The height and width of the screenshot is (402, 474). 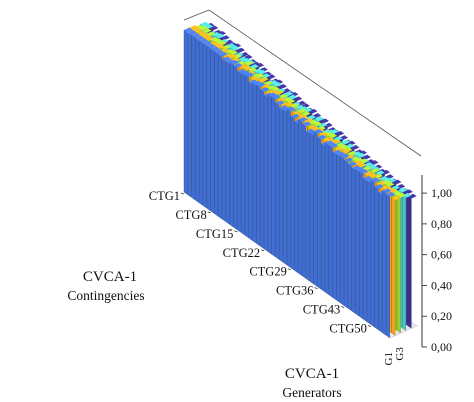 What do you see at coordinates (196, 15) in the screenshot?
I see `top-frame-edge` at bounding box center [196, 15].